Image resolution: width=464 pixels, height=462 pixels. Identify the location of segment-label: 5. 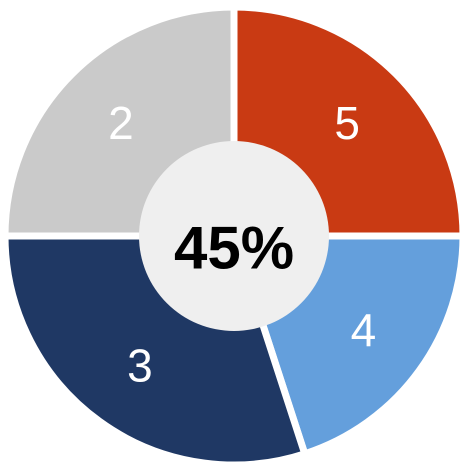
(347, 123).